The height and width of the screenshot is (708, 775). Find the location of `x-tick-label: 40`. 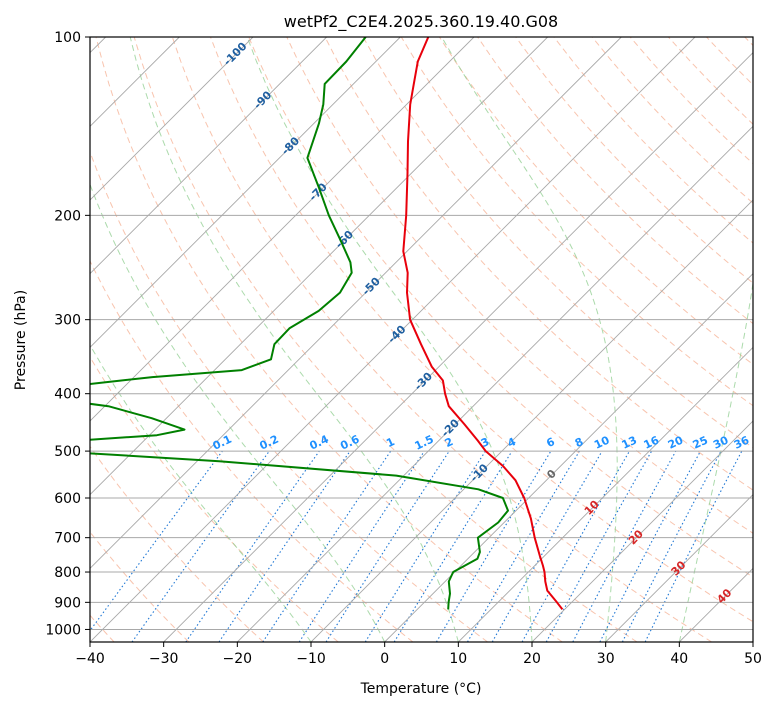

x-tick-label: 40 is located at coordinates (679, 659).